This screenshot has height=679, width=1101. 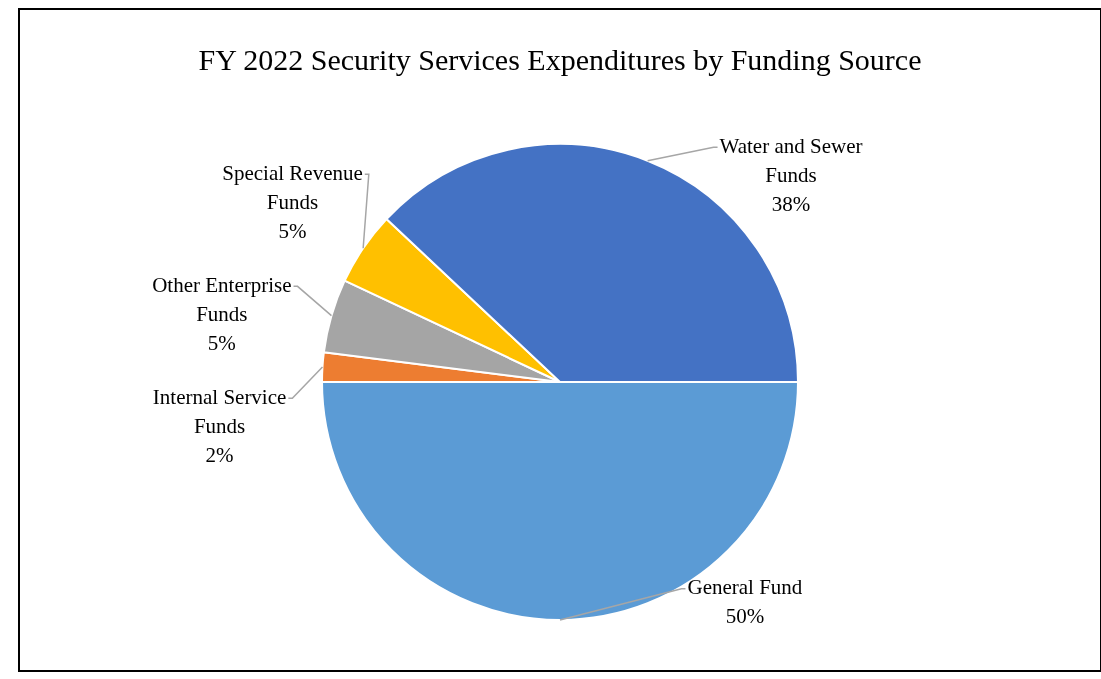 I want to click on data-label: 2%, so click(x=219, y=454).